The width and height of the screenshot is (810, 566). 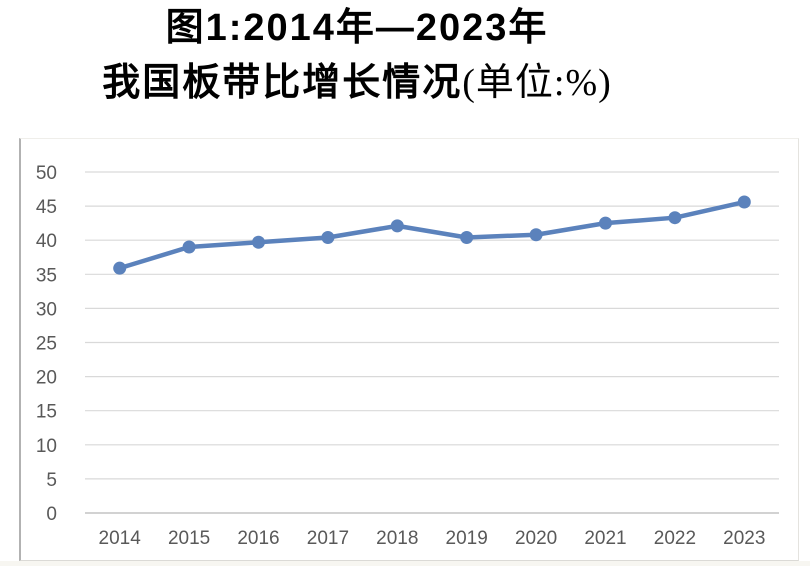 What do you see at coordinates (536, 538) in the screenshot?
I see `x-tick-label: 2020` at bounding box center [536, 538].